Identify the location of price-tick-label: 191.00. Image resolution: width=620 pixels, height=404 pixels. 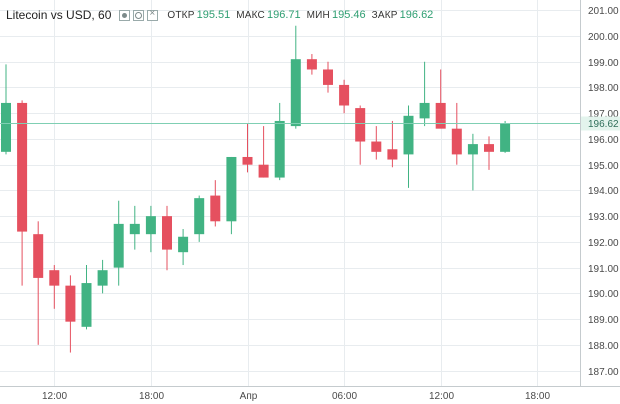
(603, 269).